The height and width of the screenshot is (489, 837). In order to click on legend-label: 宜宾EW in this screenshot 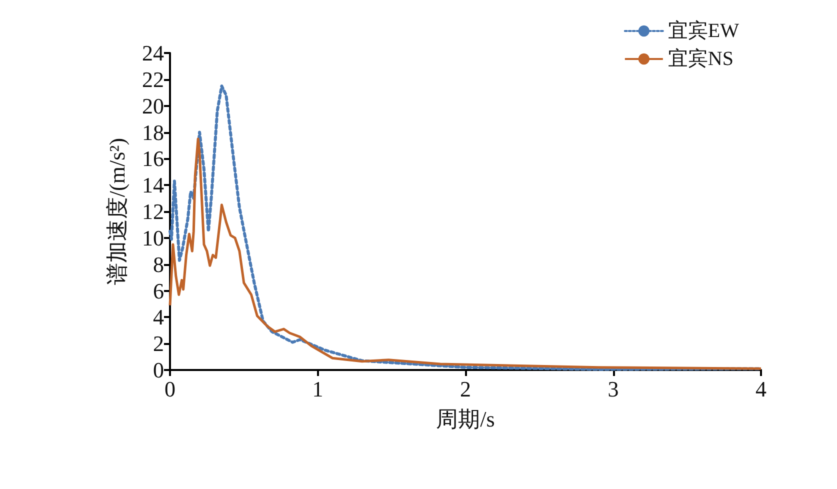, I will do `click(704, 30)`.